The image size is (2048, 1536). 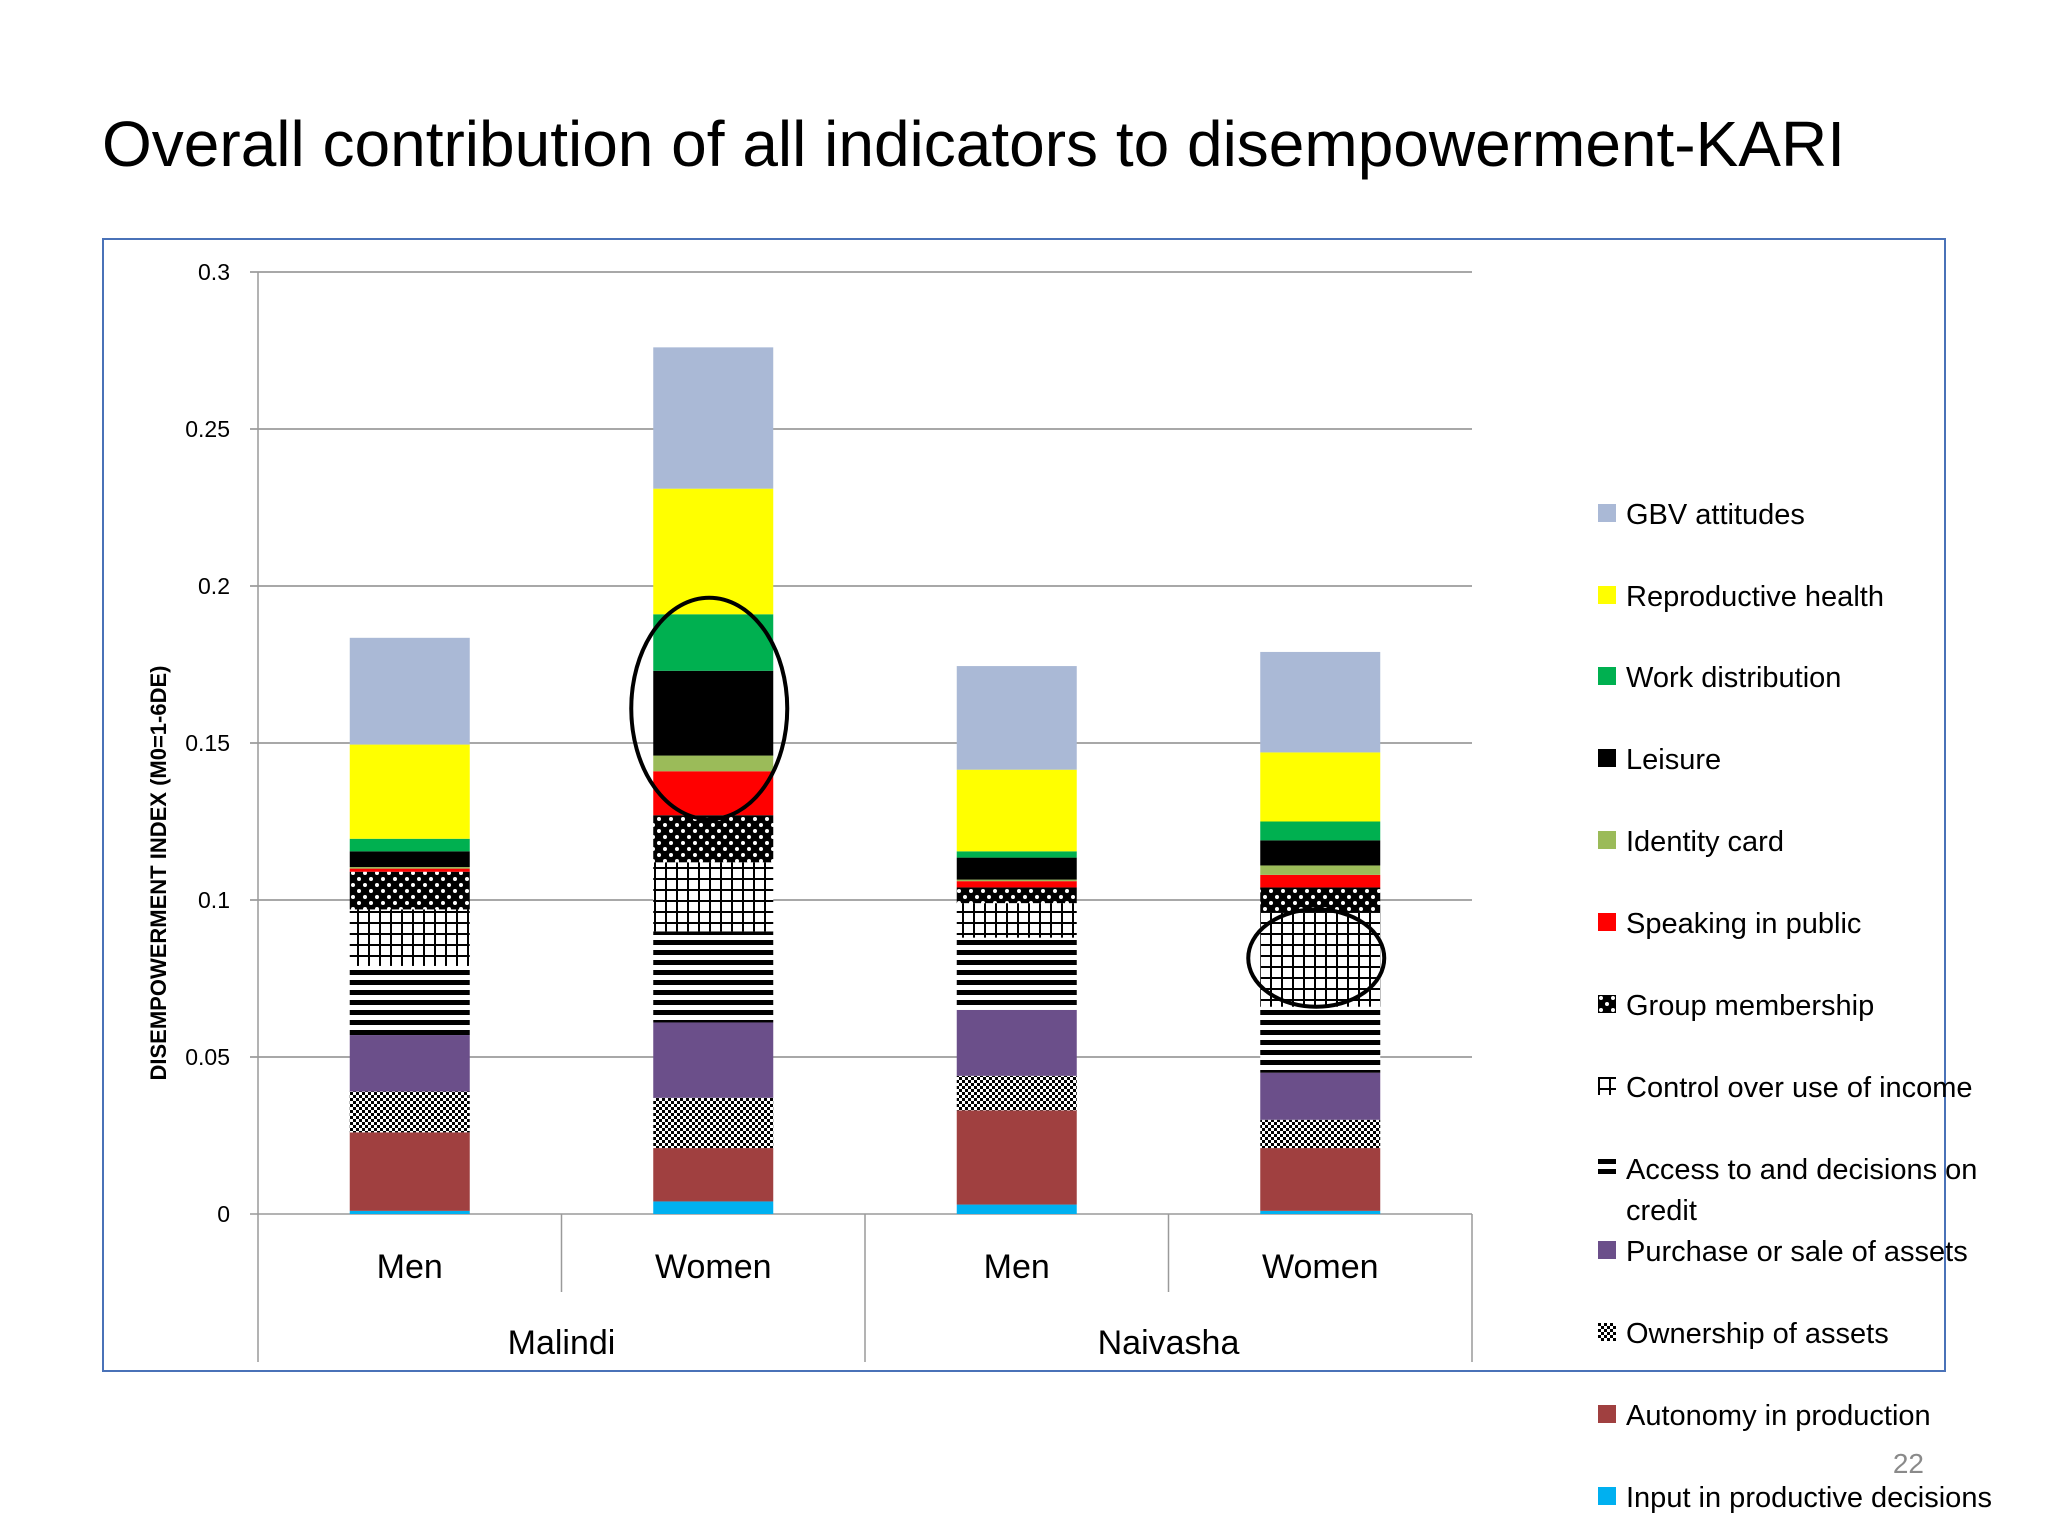 I want to click on y-tick-label: 0.15, so click(x=207, y=743).